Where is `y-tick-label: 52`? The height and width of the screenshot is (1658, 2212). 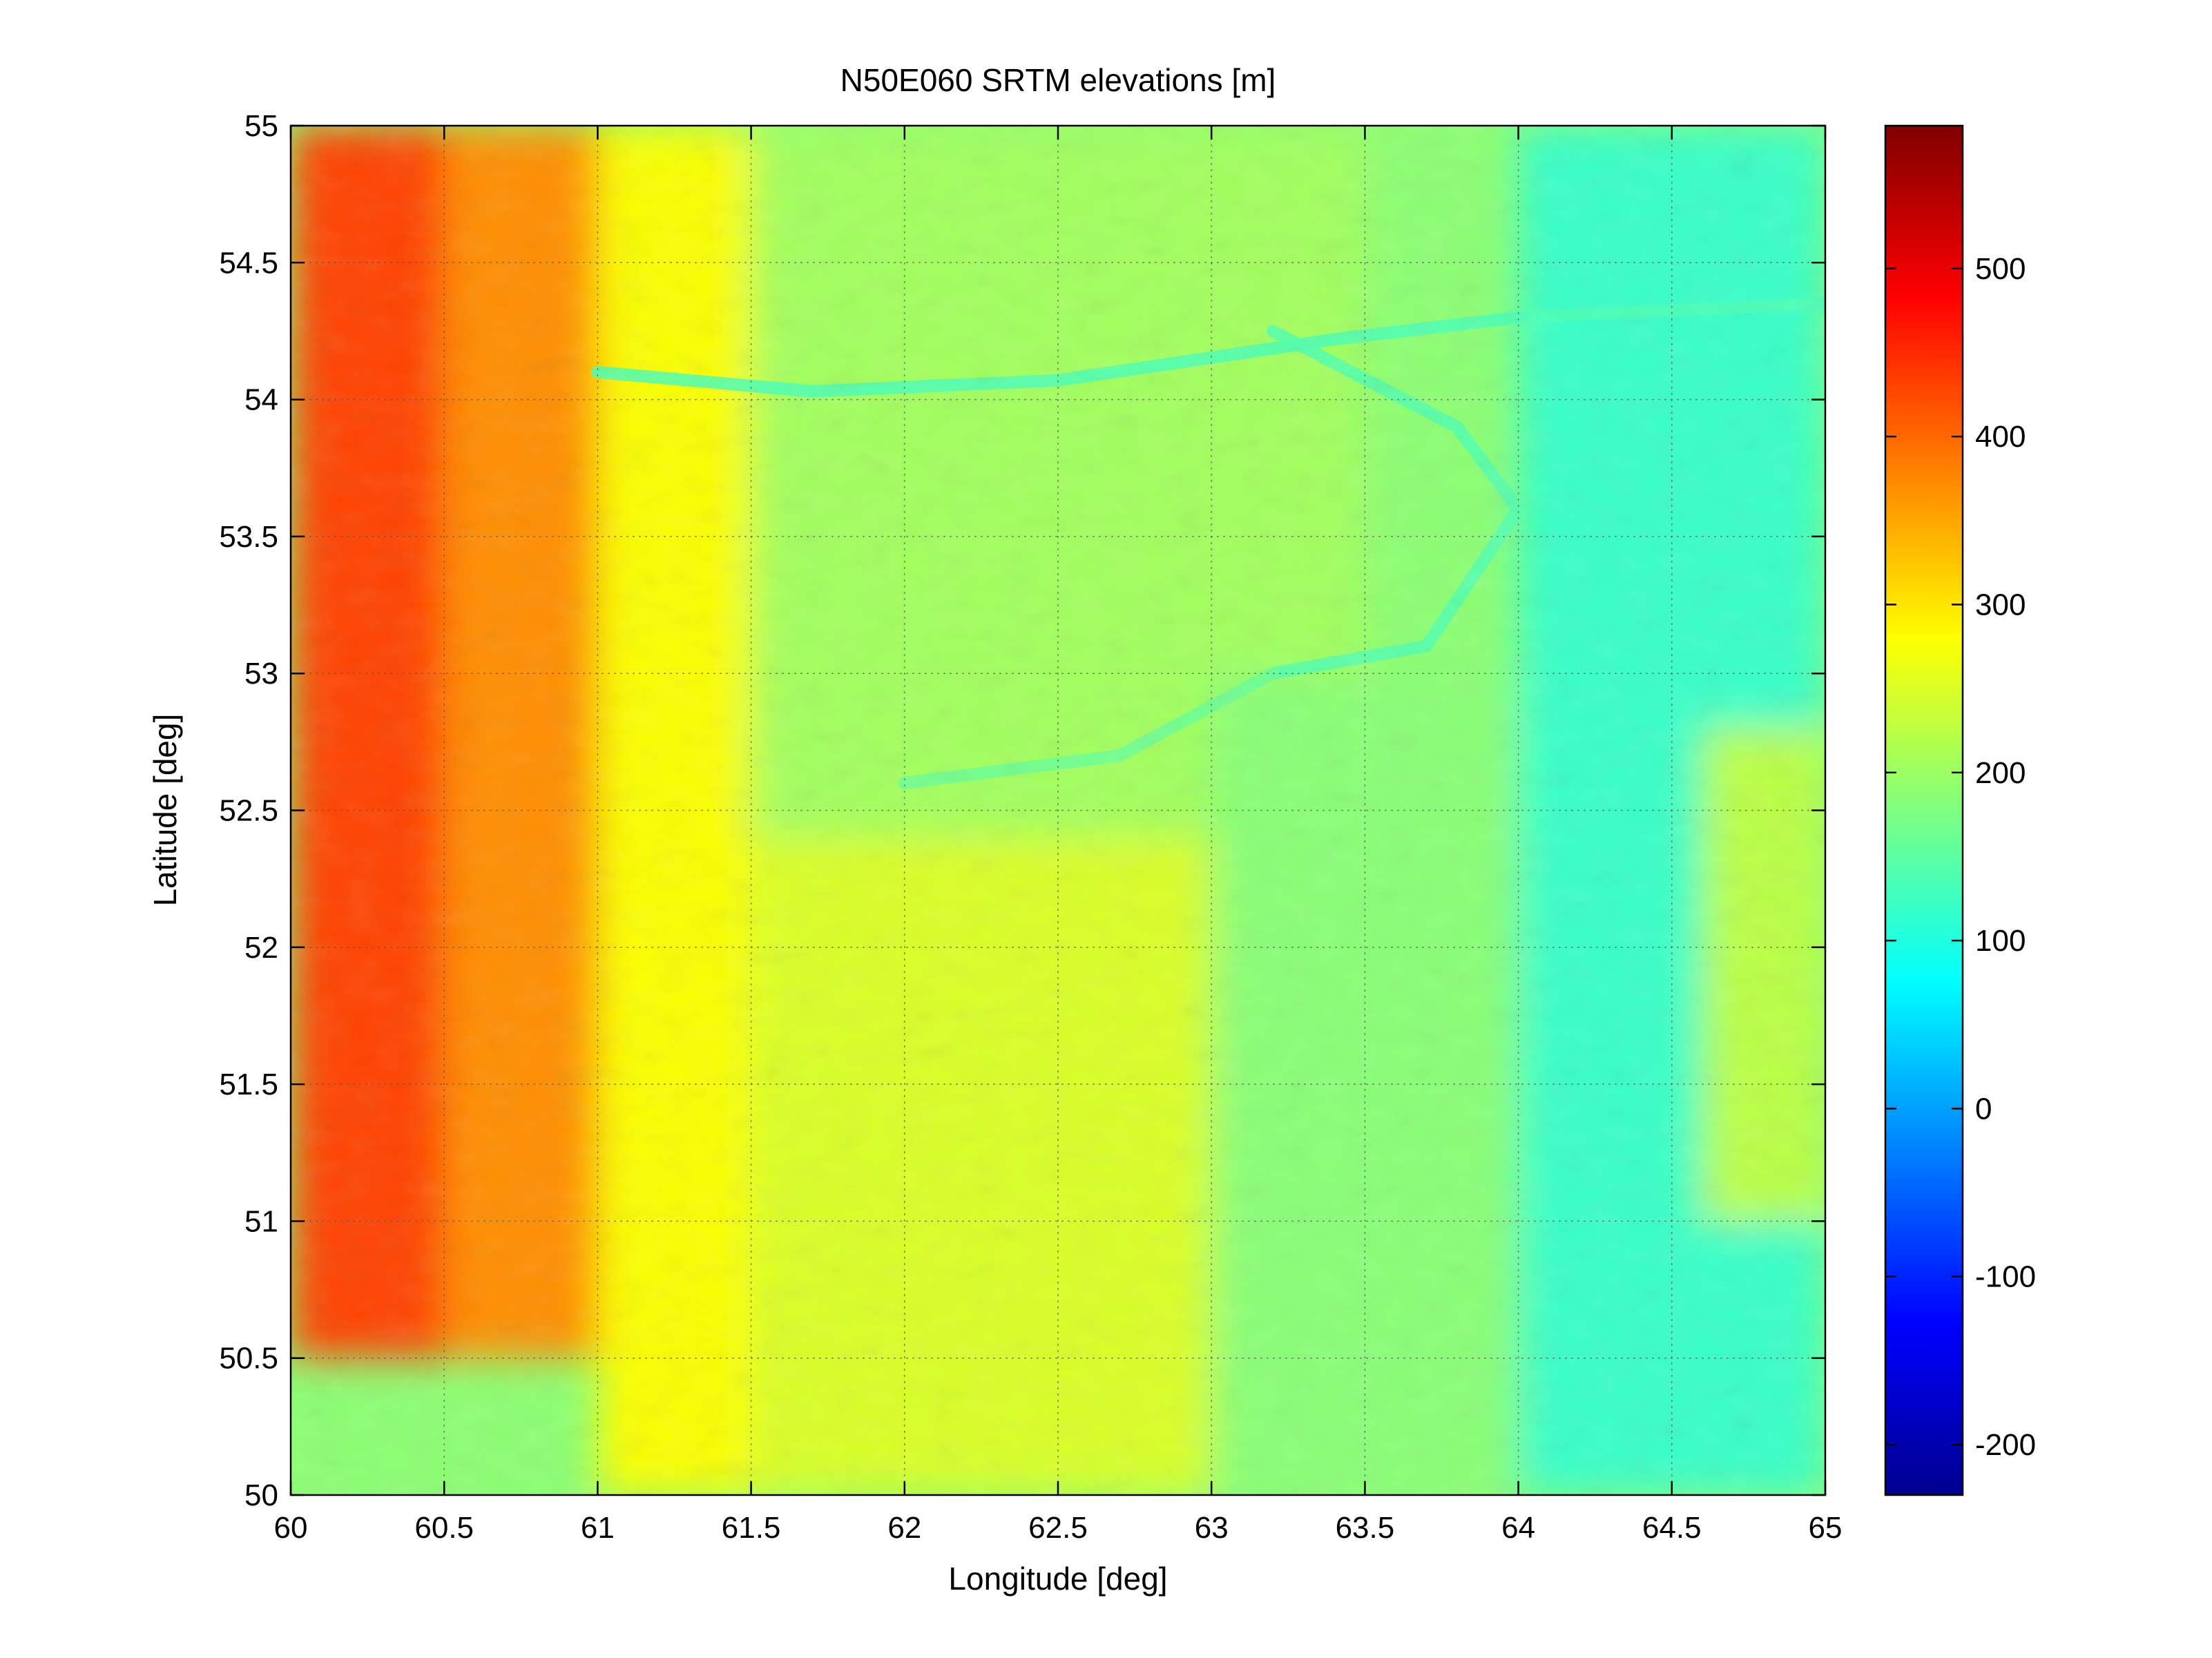
y-tick-label: 52 is located at coordinates (261, 948).